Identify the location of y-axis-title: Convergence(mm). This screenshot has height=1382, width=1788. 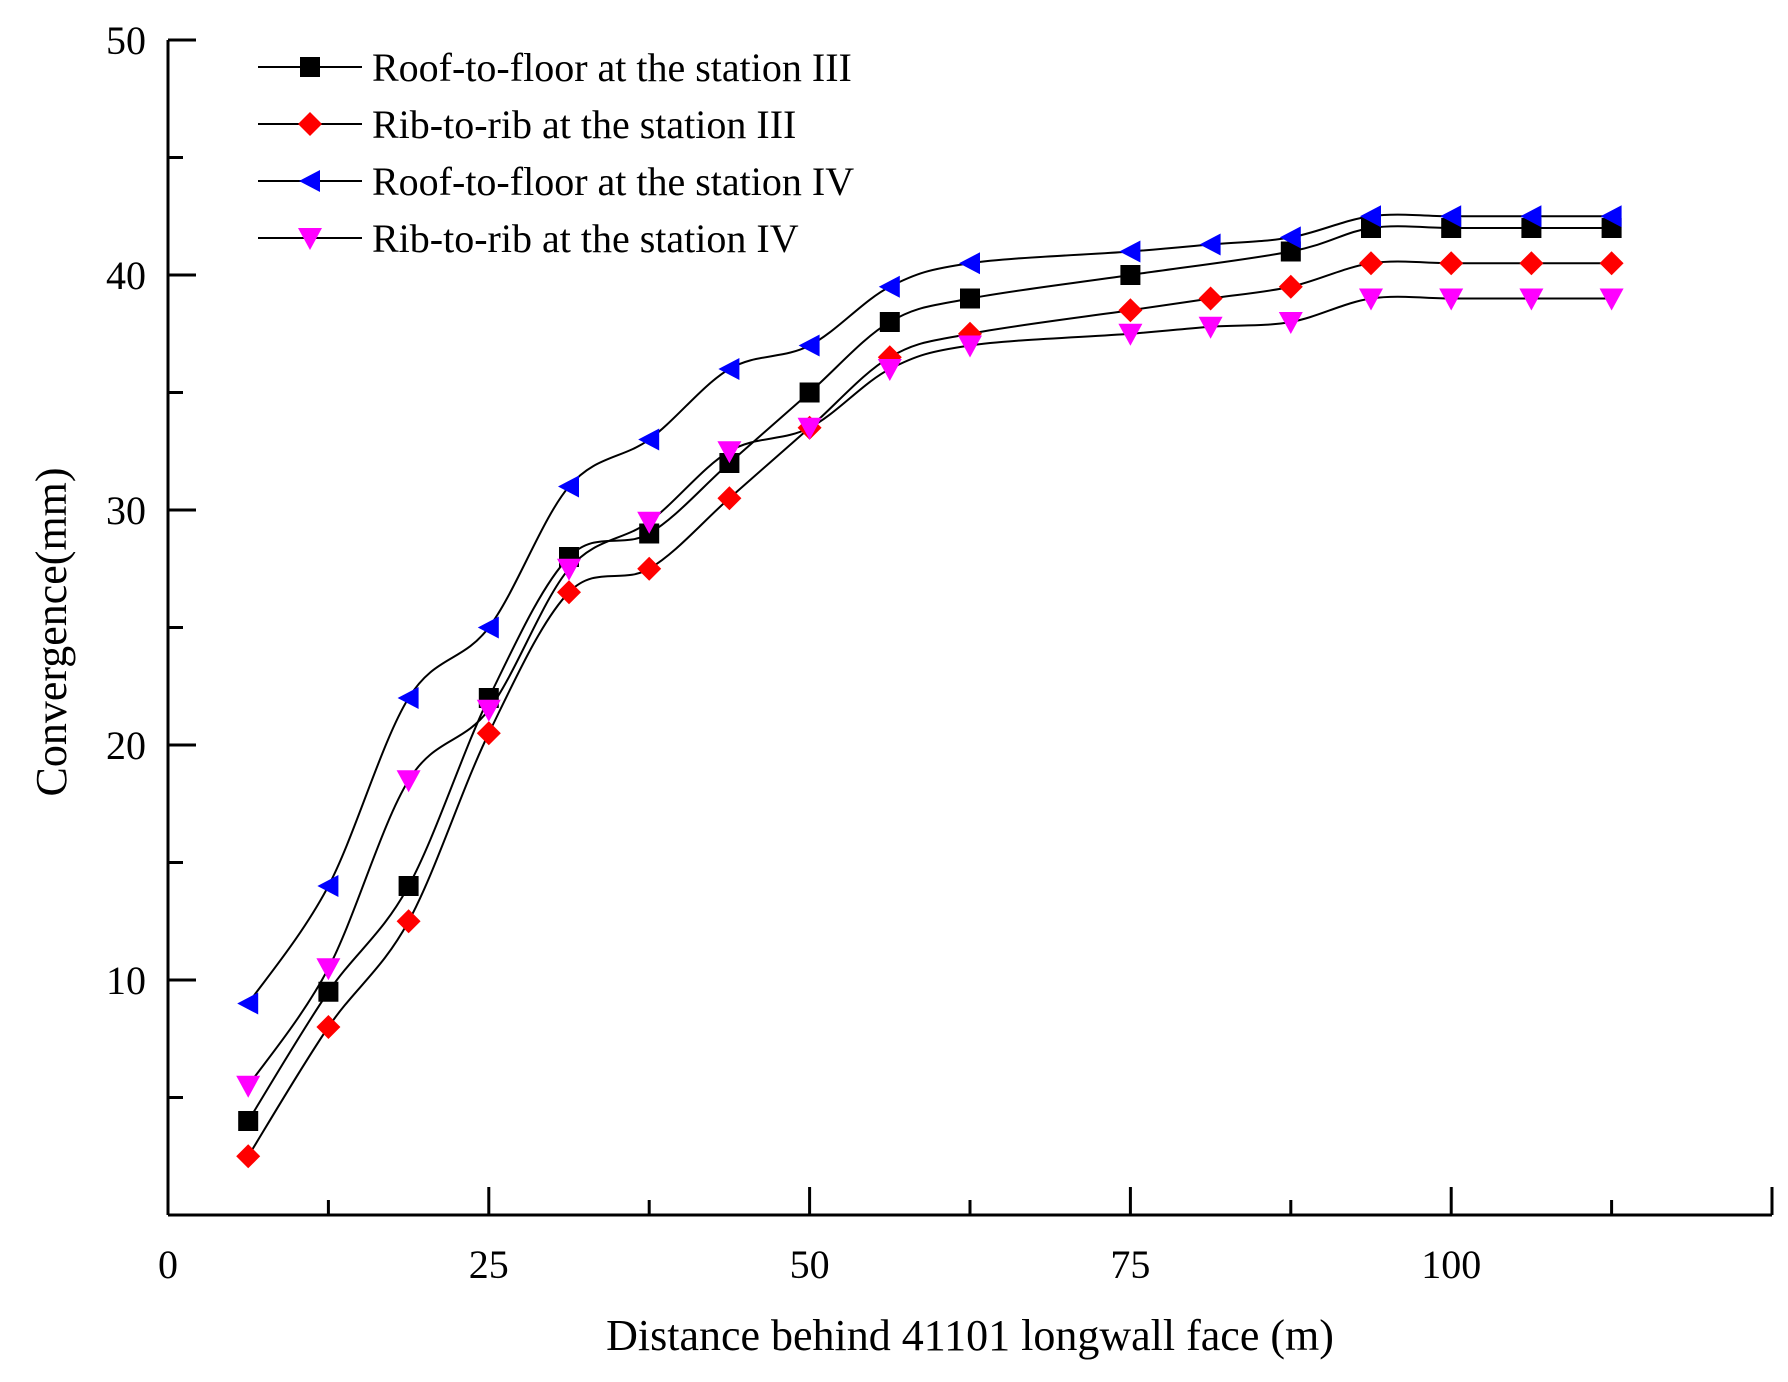
(51, 631).